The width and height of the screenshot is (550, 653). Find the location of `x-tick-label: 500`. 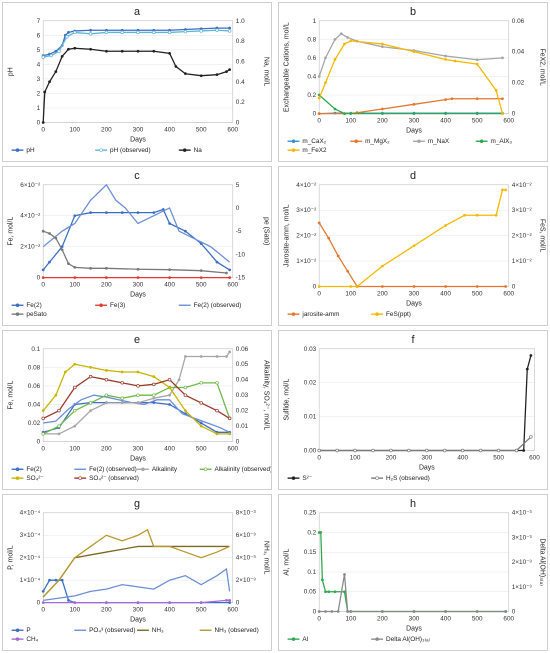

x-tick-label: 500 is located at coordinates (498, 457).